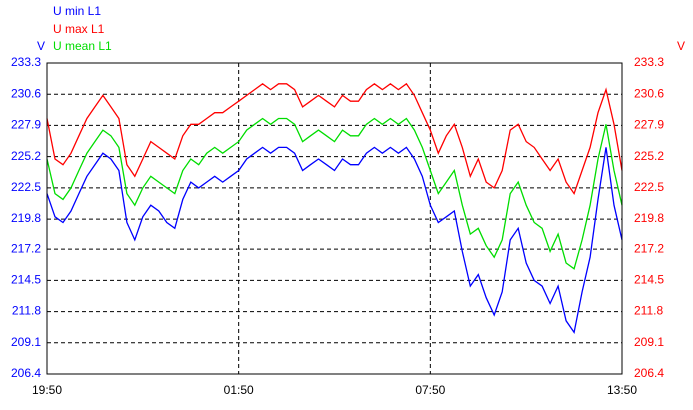  Describe the element at coordinates (82, 46) in the screenshot. I see `legend-entry: U mean L1` at that location.